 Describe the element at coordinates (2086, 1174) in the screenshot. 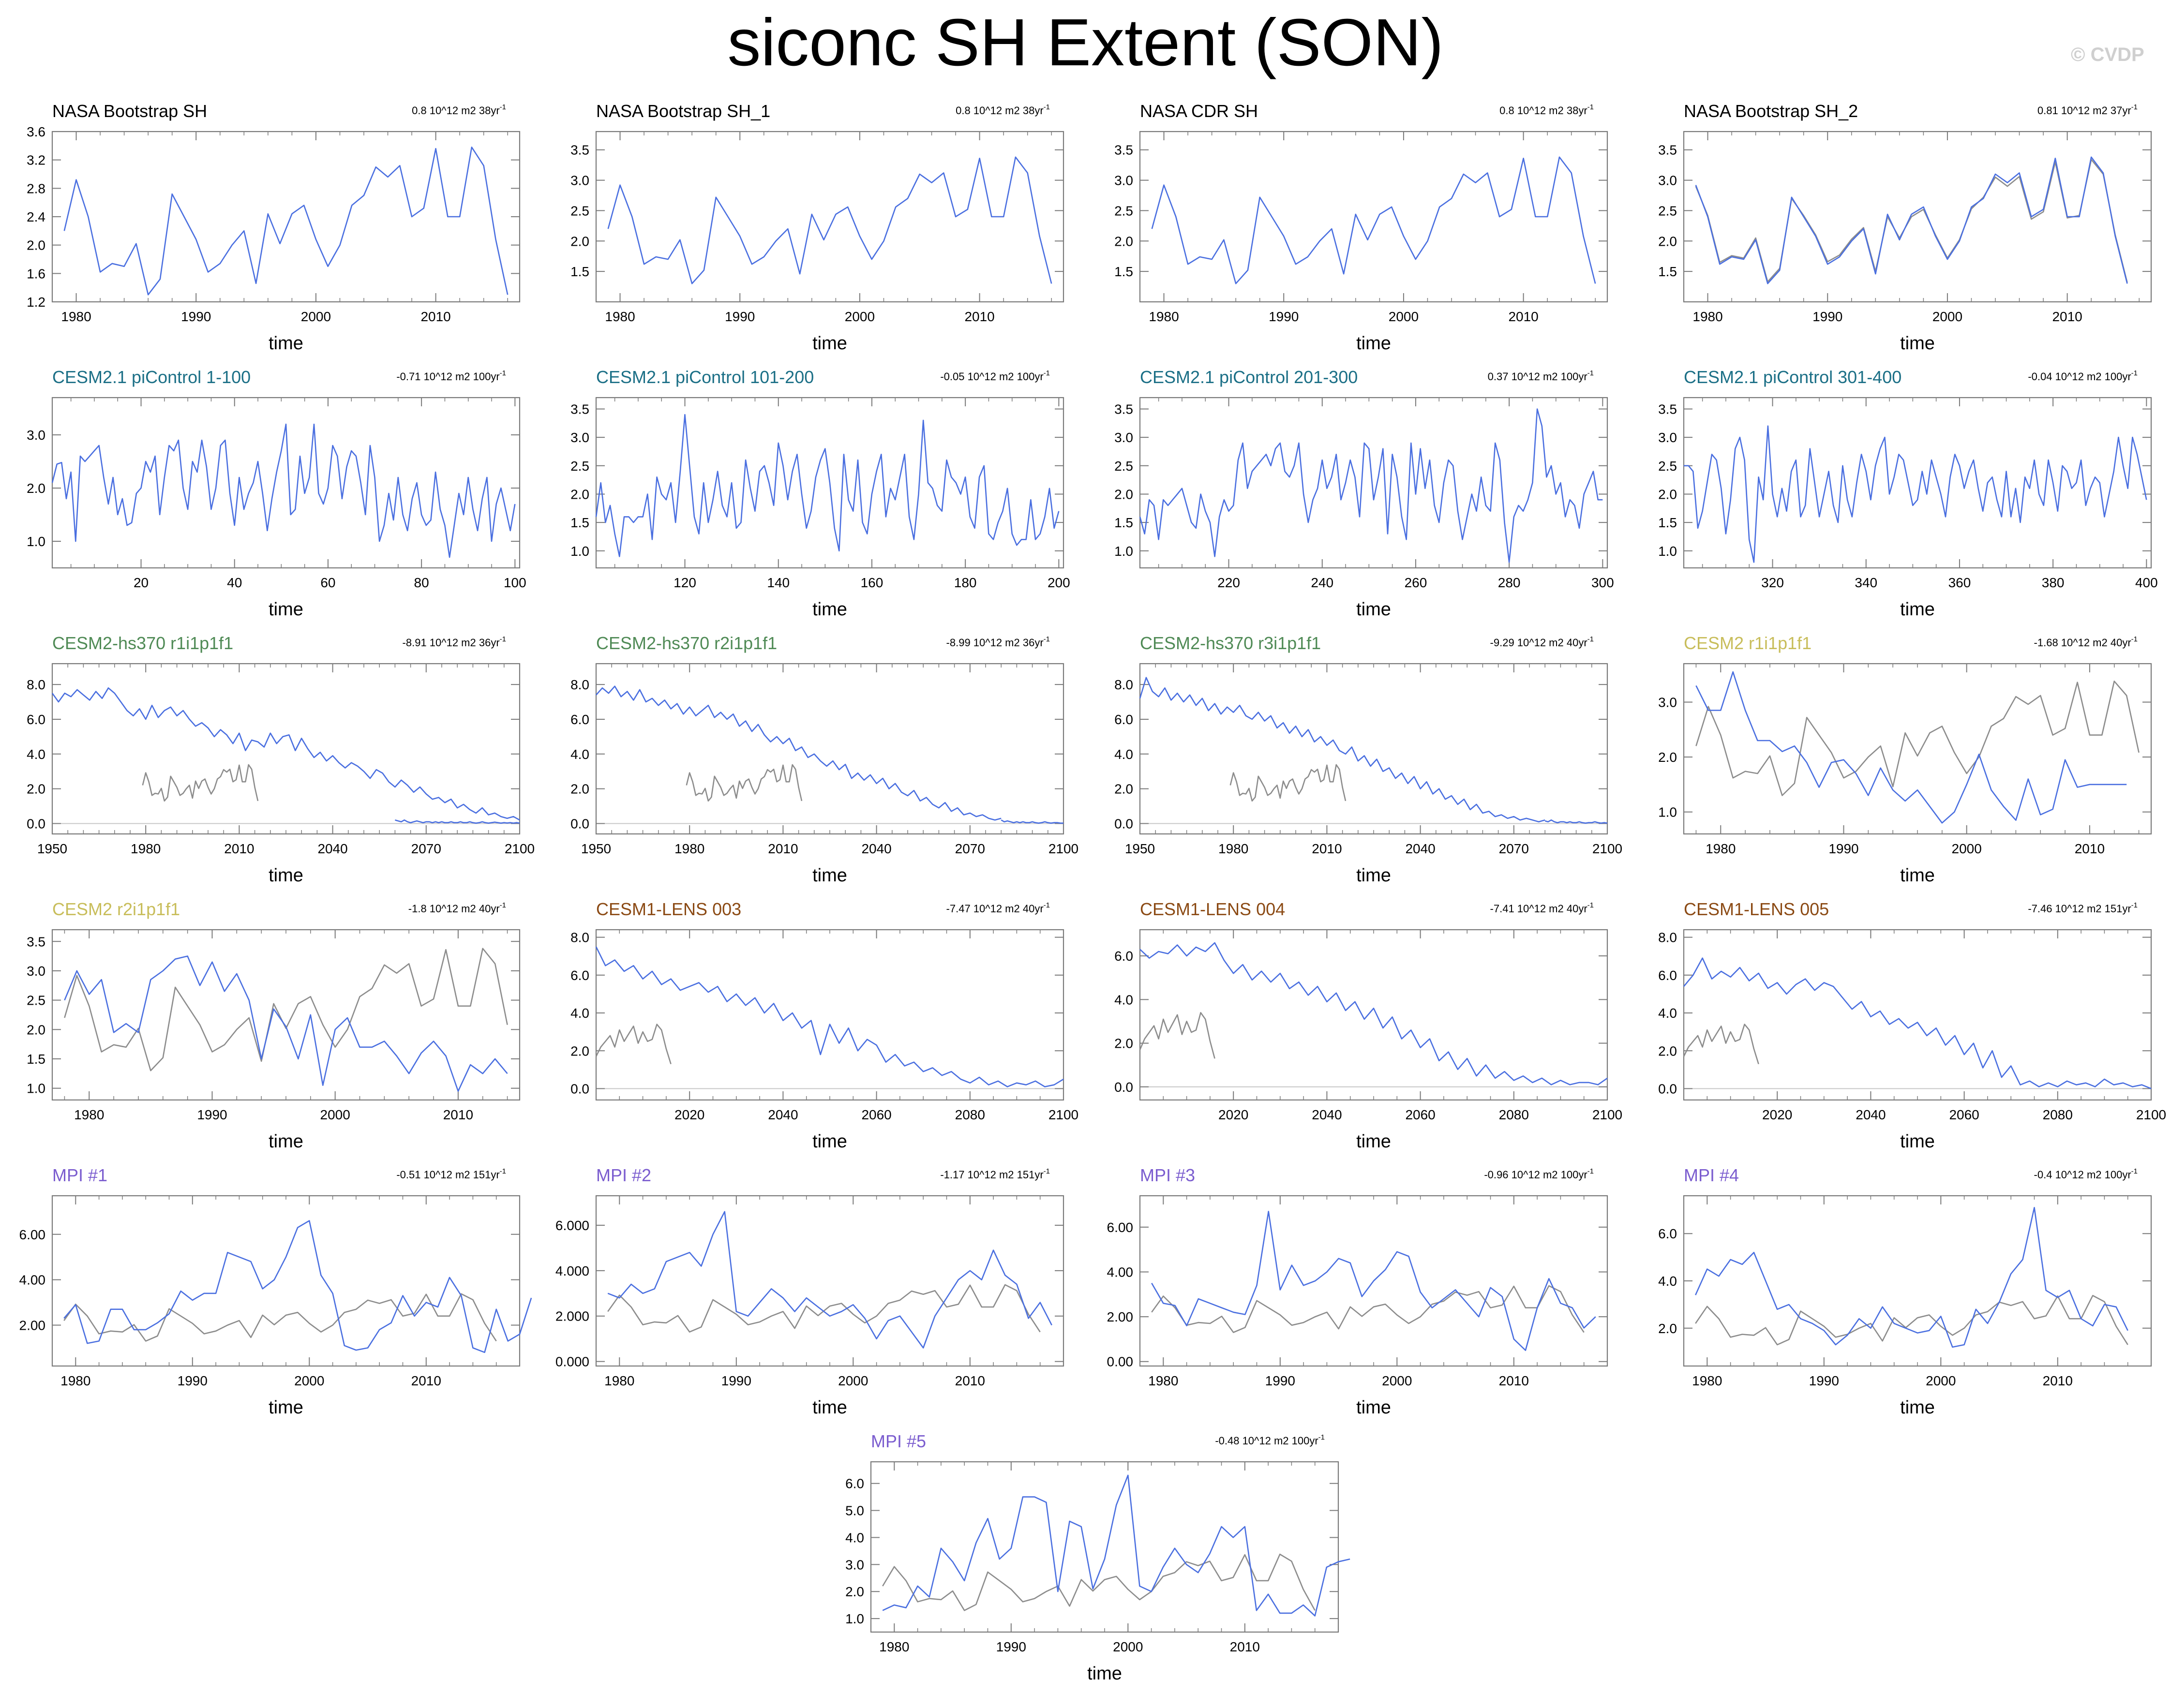

I see `panel-trend-stat: -0.4 10^12 m2 100yr-1` at that location.